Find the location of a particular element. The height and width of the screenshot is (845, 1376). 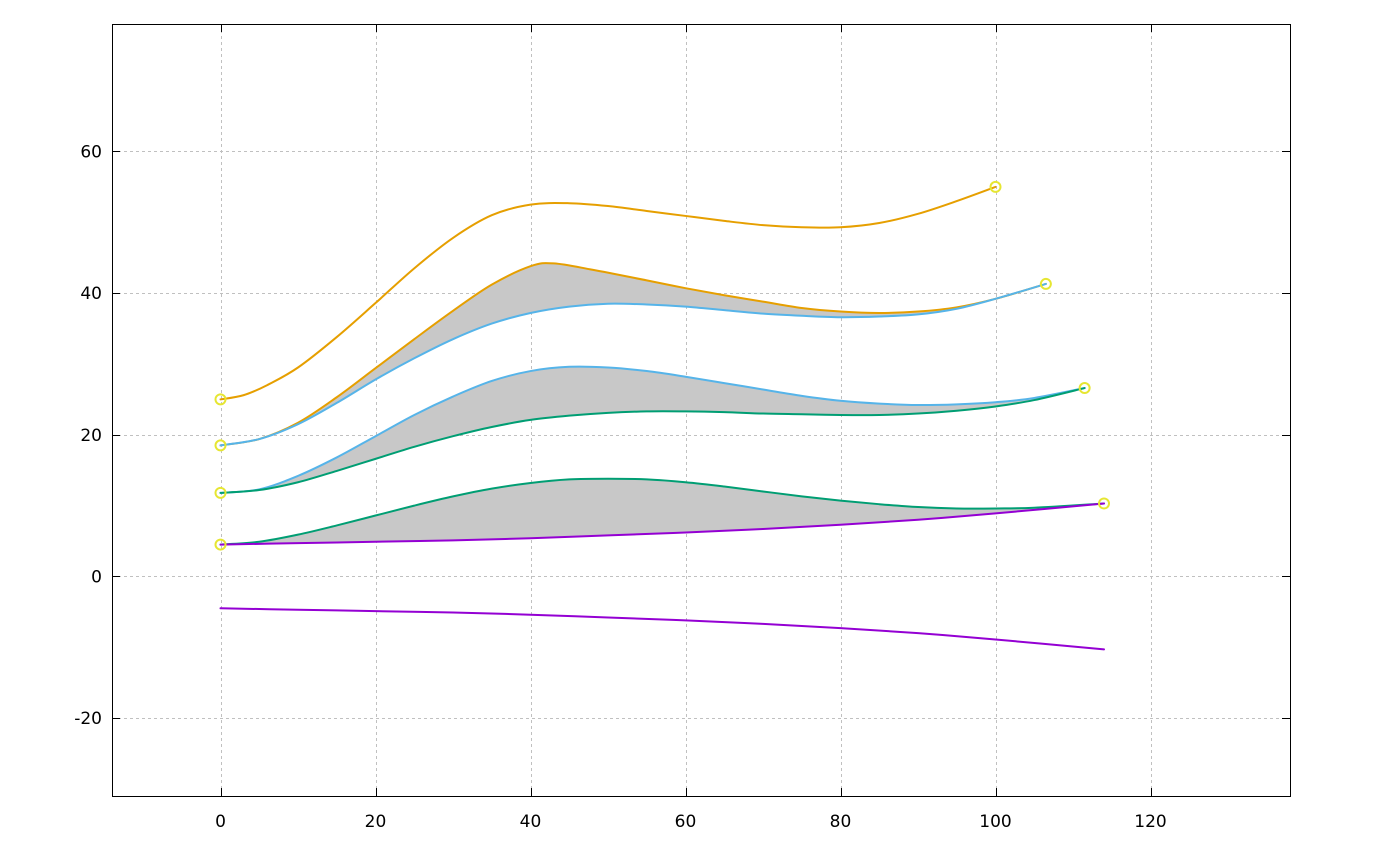

x-tick-label: 40 is located at coordinates (531, 822).